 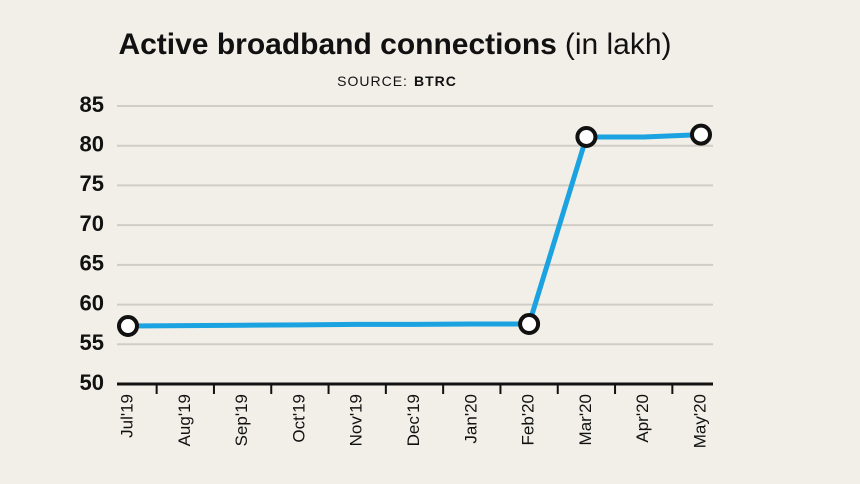 I want to click on y-tick-label: 70, so click(x=92, y=223).